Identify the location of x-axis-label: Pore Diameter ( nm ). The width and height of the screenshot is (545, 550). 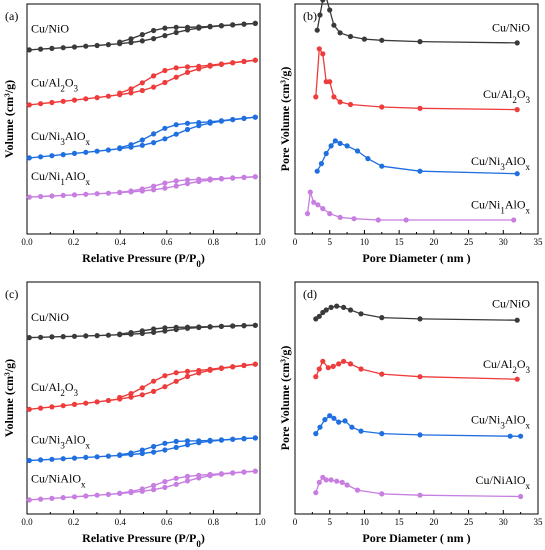
(416, 538).